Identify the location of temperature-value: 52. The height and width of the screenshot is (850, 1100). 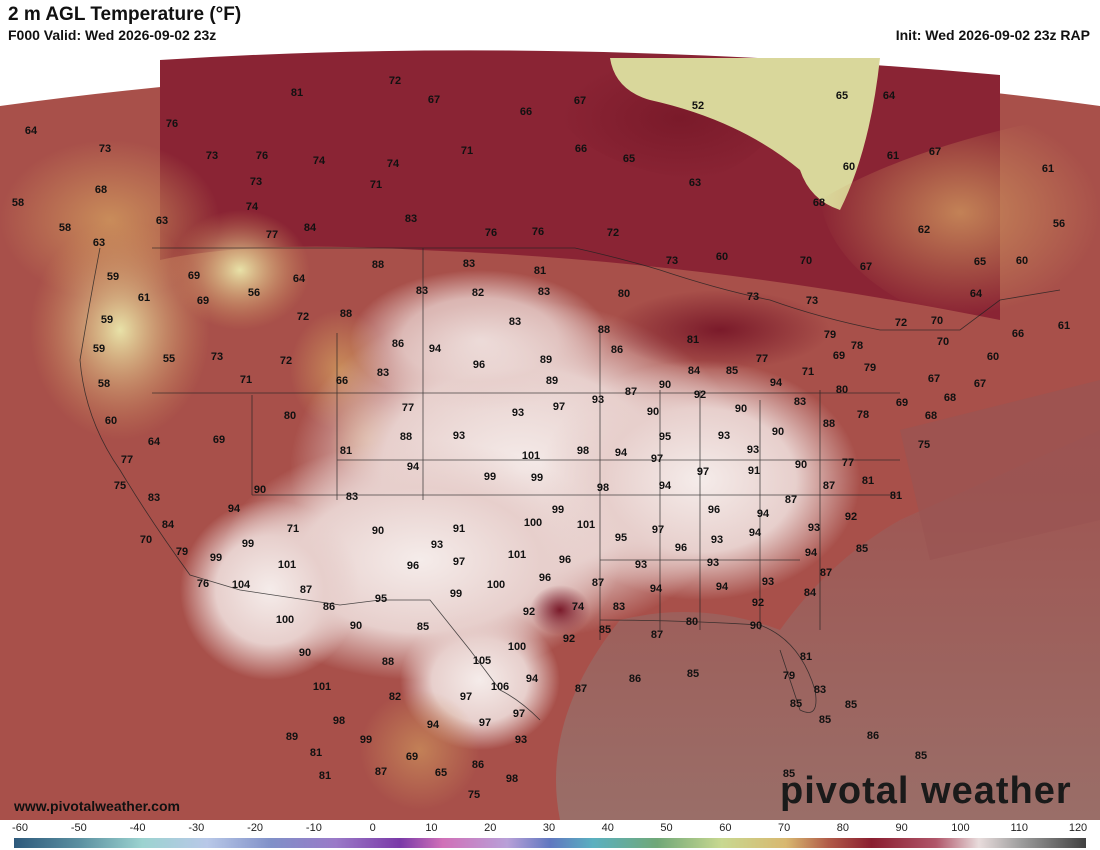
(698, 106).